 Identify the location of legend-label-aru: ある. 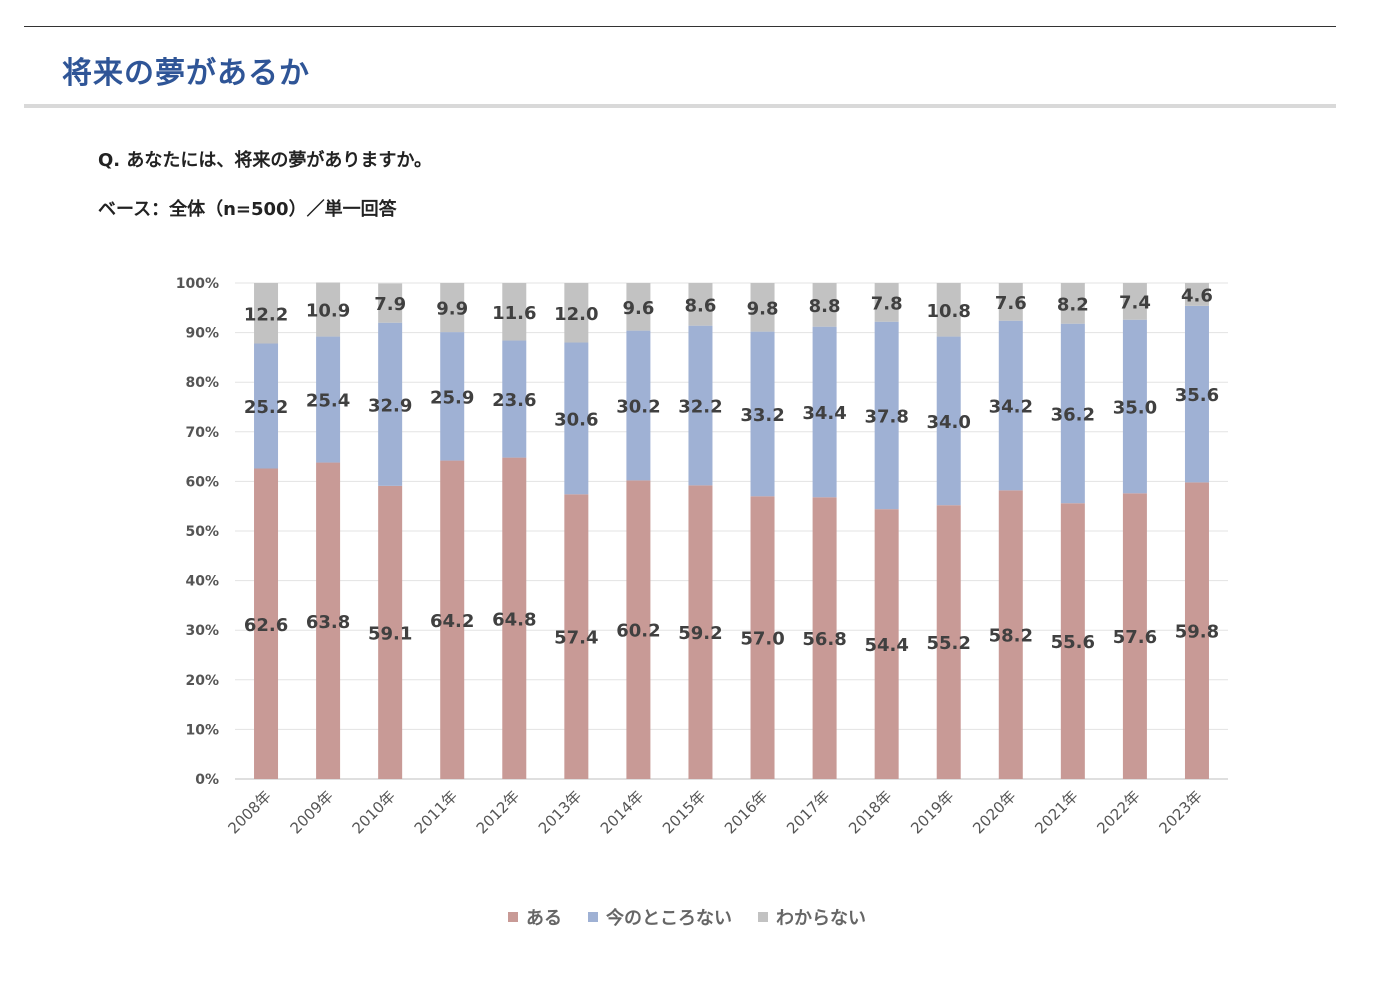
(544, 918).